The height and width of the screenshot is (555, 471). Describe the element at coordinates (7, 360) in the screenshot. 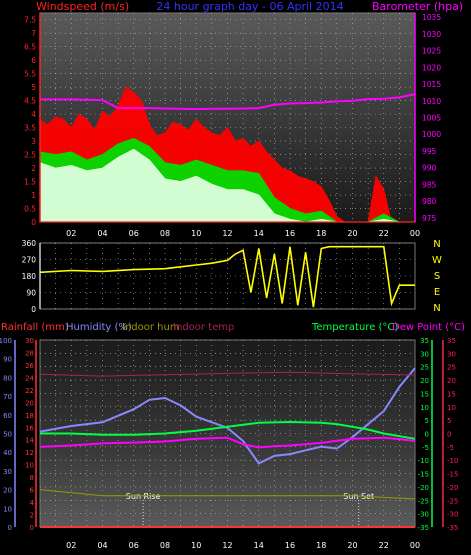

I see `humidity-tick-label: 90` at that location.